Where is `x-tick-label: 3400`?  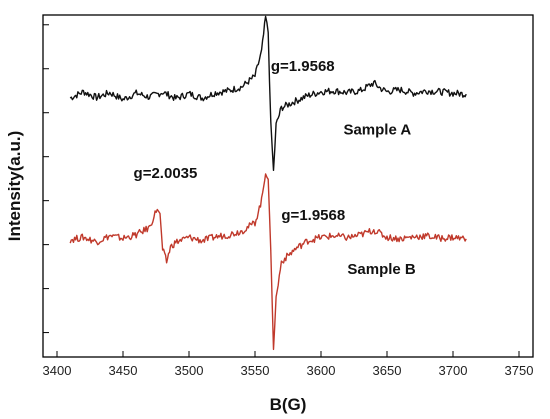 x-tick-label: 3400 is located at coordinates (57, 370).